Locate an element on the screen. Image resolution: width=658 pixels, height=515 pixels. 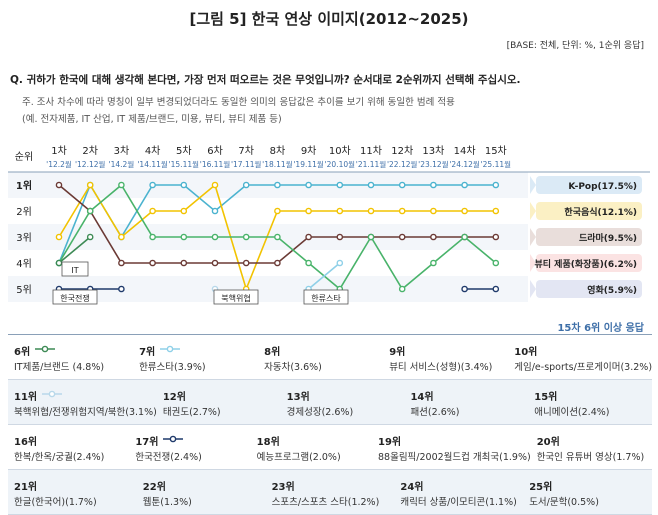
others-rank-text: 15위 is located at coordinates (546, 397).